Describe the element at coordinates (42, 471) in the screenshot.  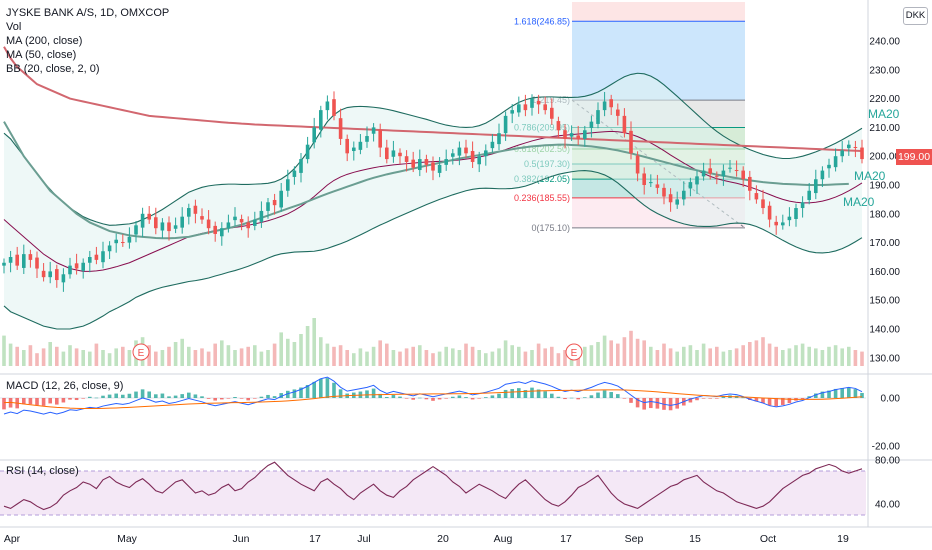
I see `rsi-pane-title: RSI (14, close)` at that location.